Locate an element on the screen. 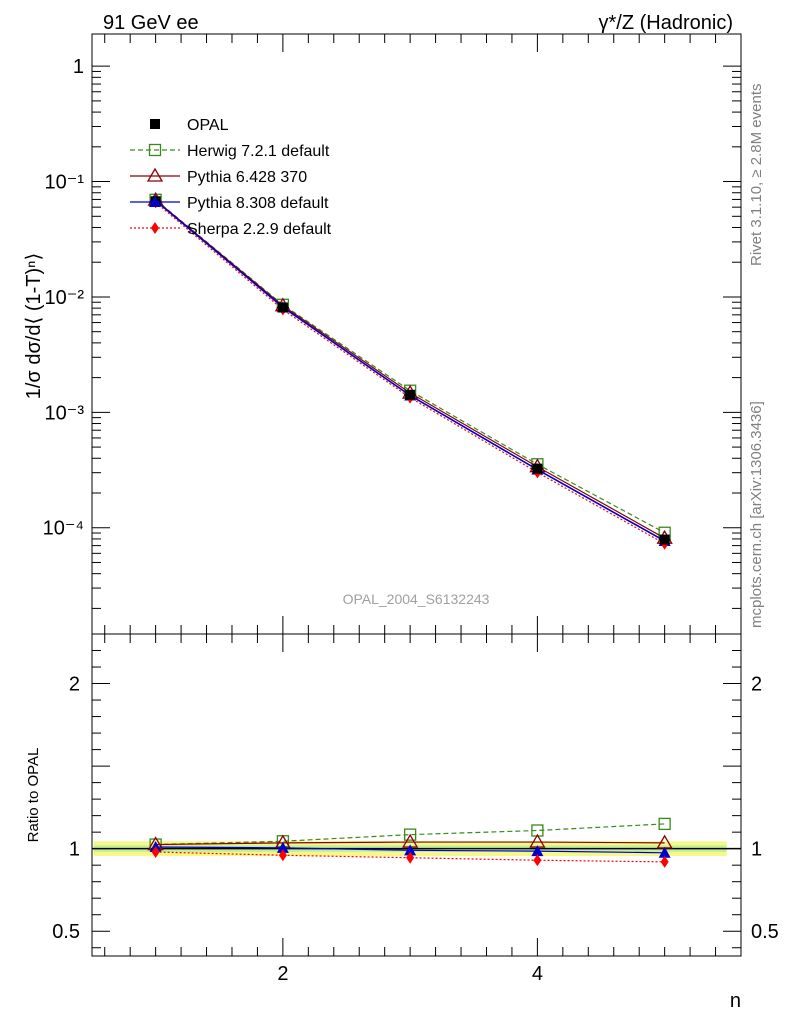 The image size is (786, 1024). y-tick-label: 0.5 is located at coordinates (66, 932).